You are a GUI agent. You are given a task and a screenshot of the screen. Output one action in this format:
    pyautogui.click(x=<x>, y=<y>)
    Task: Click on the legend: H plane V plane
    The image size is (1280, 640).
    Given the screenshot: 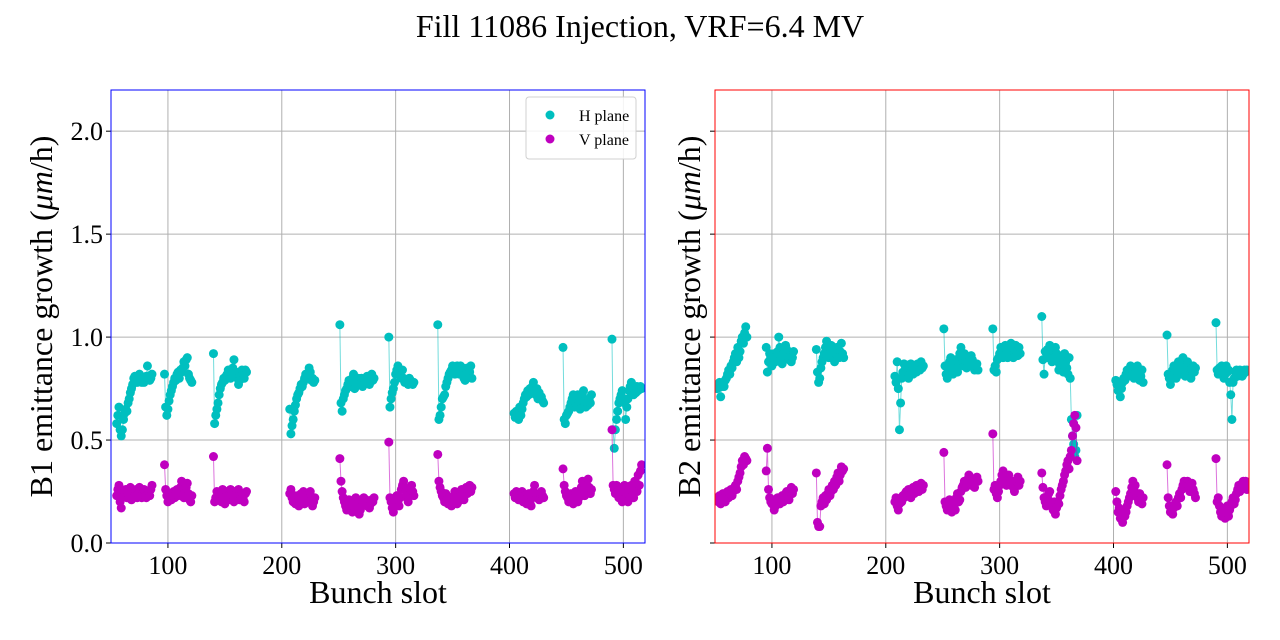 What is the action you would take?
    pyautogui.click(x=581, y=128)
    